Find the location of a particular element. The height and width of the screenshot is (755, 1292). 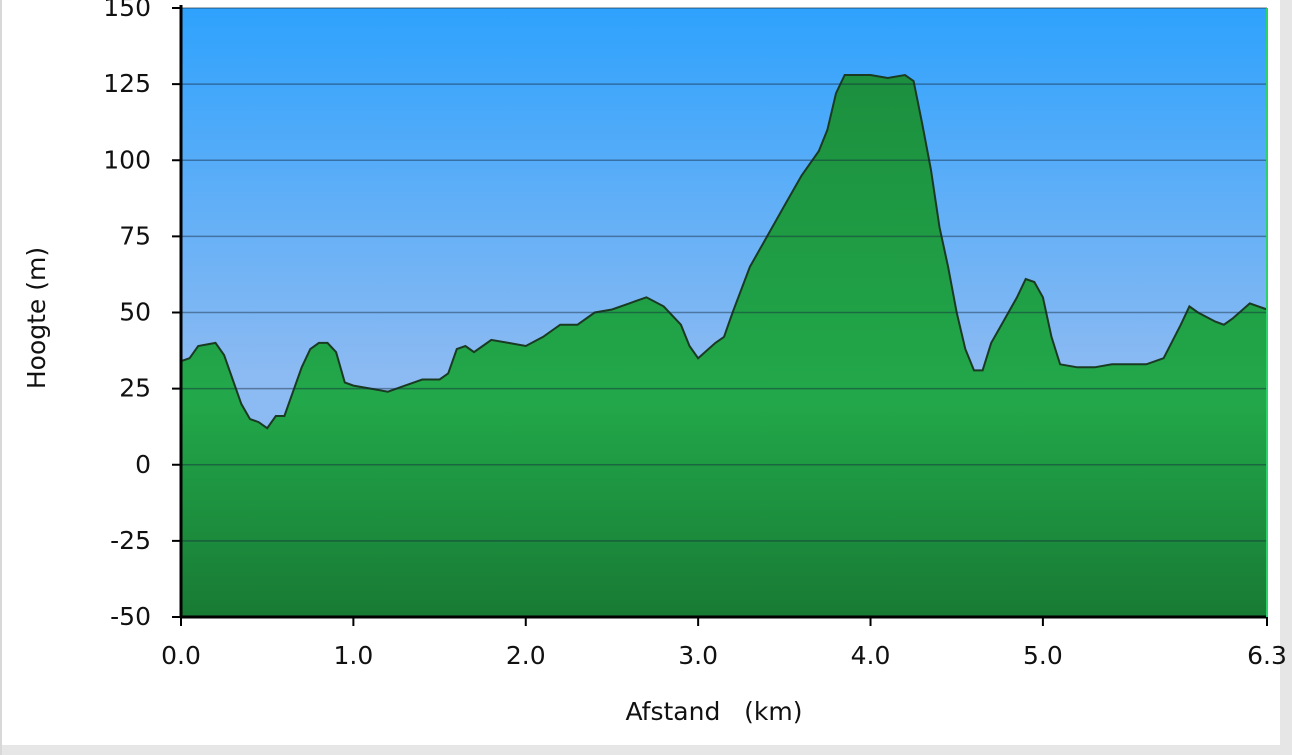

y-tick-label: -50 is located at coordinates (130, 616).